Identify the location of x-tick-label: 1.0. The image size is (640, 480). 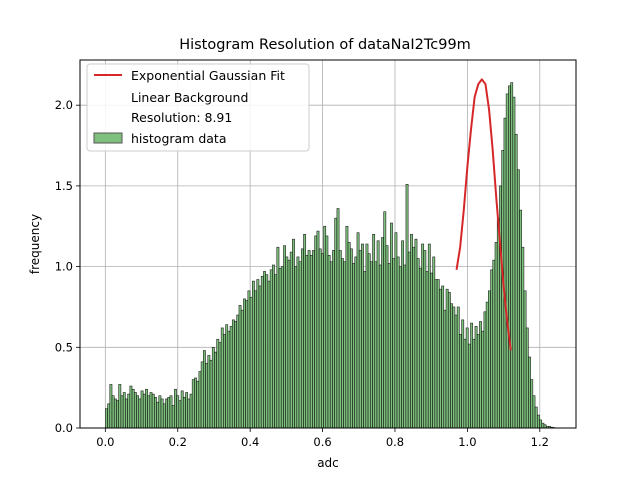
(467, 442).